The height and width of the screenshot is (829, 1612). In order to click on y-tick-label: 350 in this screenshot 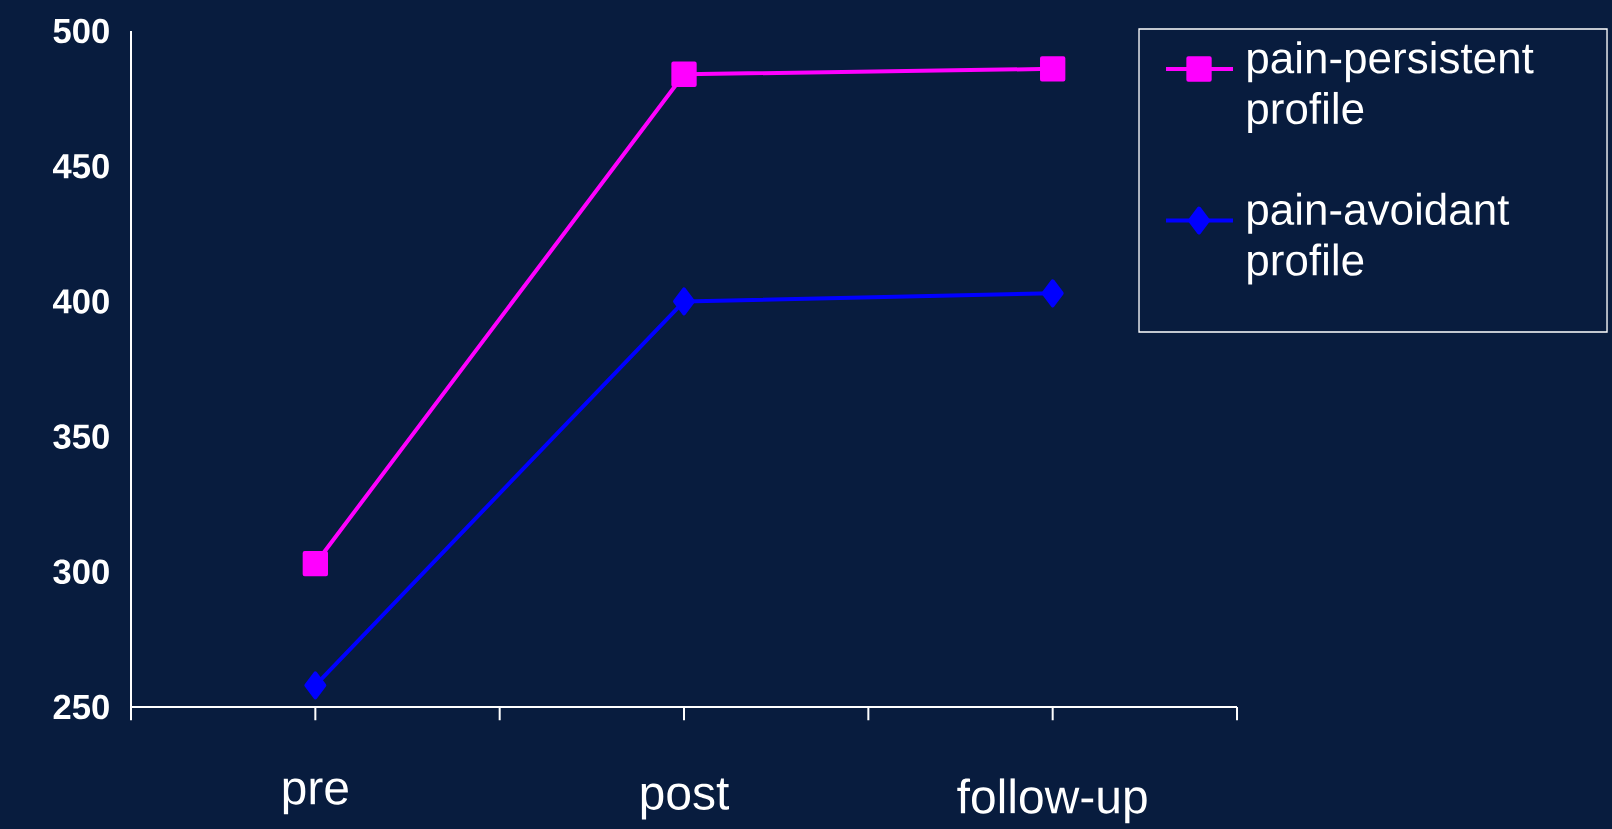, I will do `click(81, 436)`.